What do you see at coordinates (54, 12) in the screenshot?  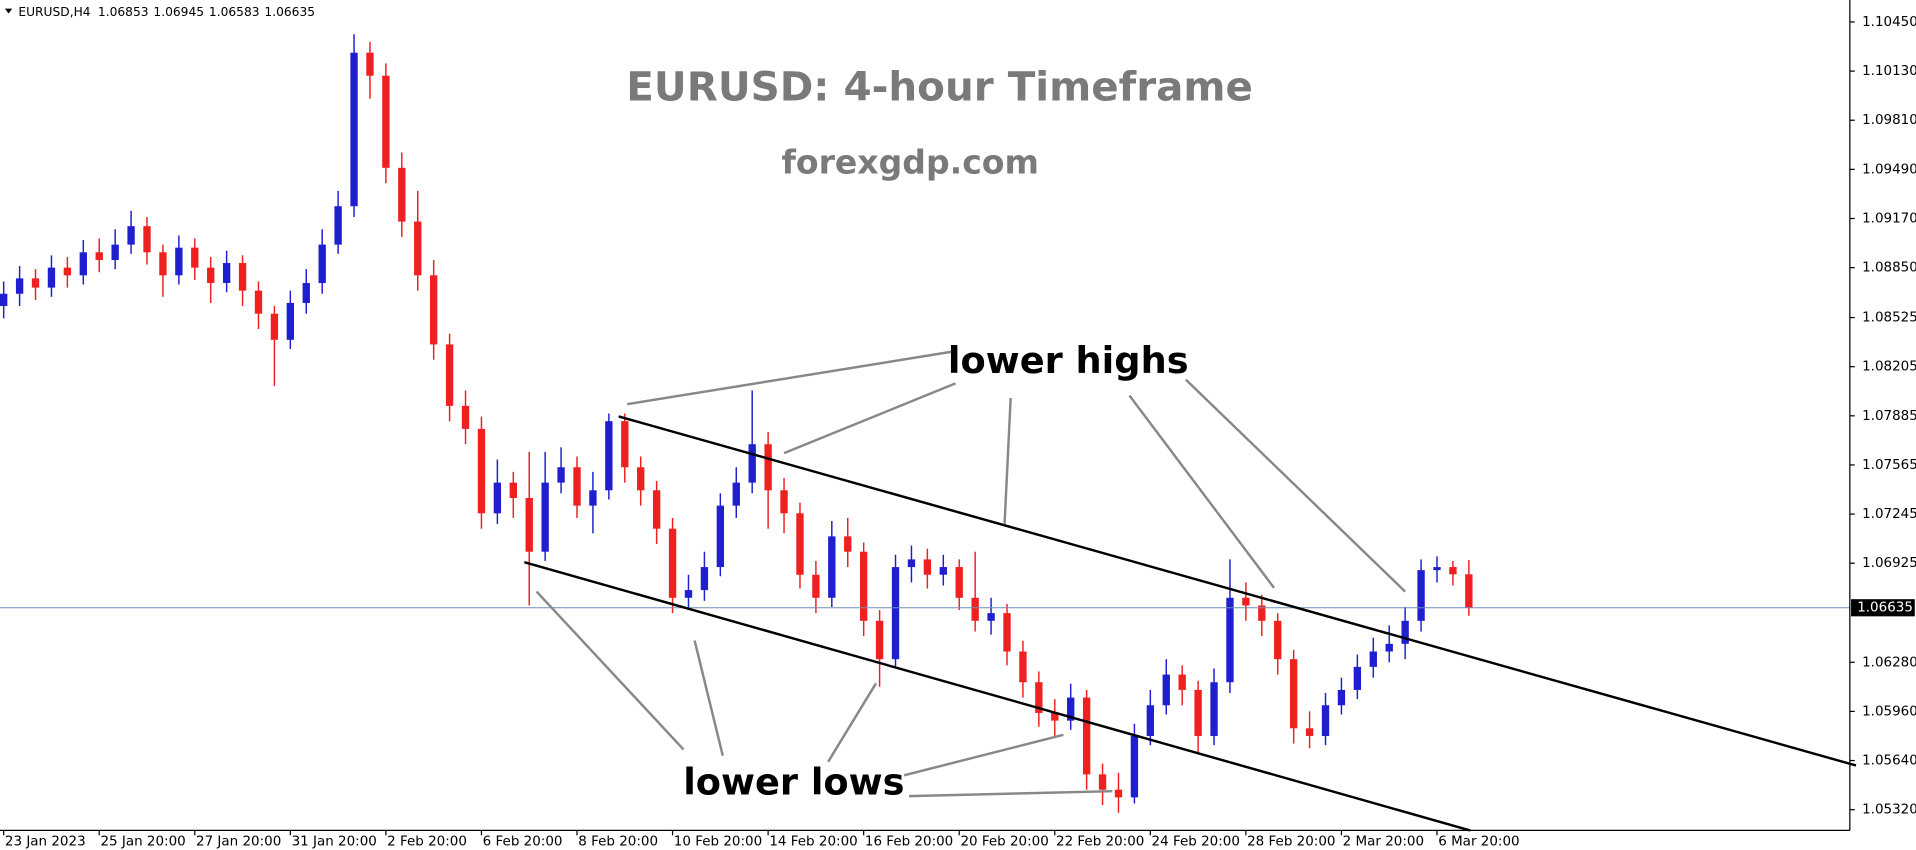 I see `symbol: EURUSD,H4` at bounding box center [54, 12].